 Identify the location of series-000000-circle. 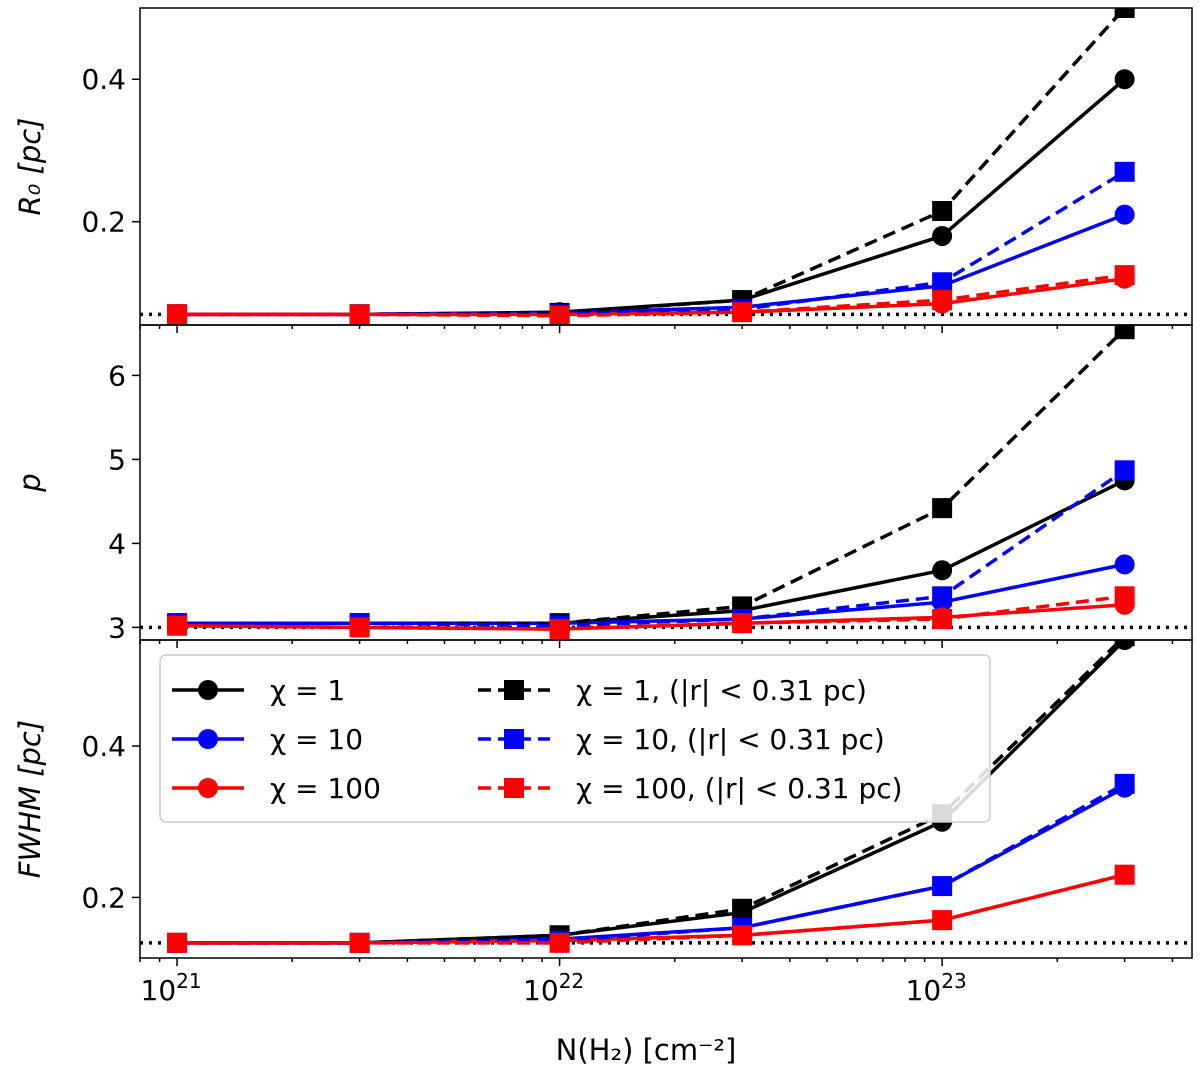
(651, 552).